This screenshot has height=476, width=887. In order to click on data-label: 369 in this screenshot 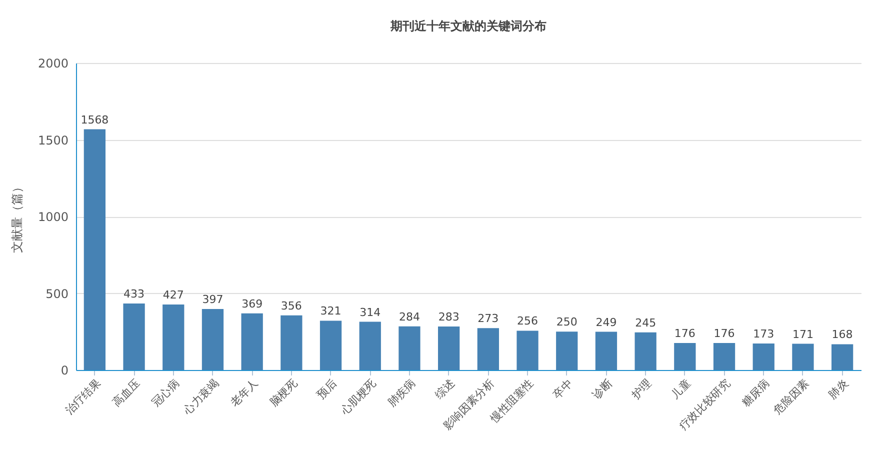, I will do `click(252, 303)`.